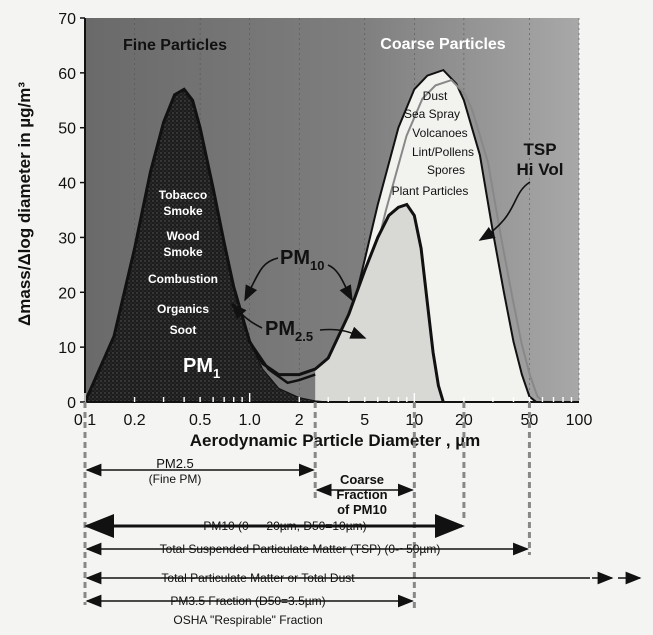  What do you see at coordinates (175, 479) in the screenshot?
I see `range-pm25-line2: (Fine PM)` at bounding box center [175, 479].